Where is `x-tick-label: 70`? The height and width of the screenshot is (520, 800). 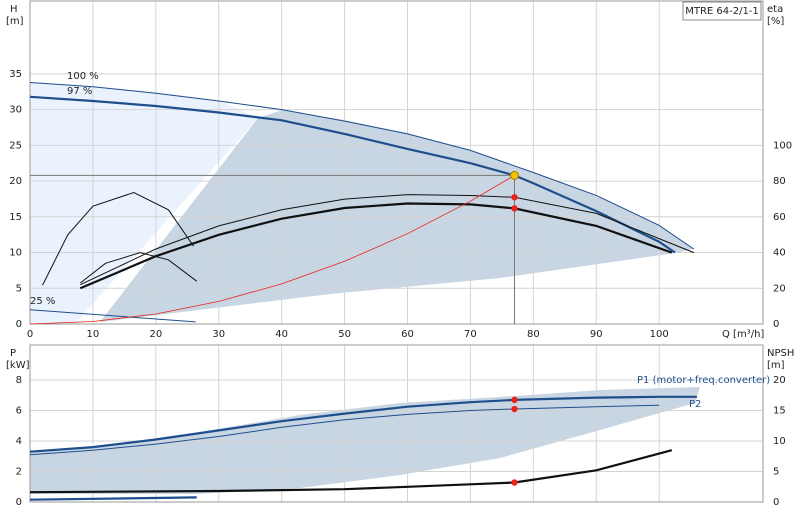 x-tick-label: 70 is located at coordinates (470, 334).